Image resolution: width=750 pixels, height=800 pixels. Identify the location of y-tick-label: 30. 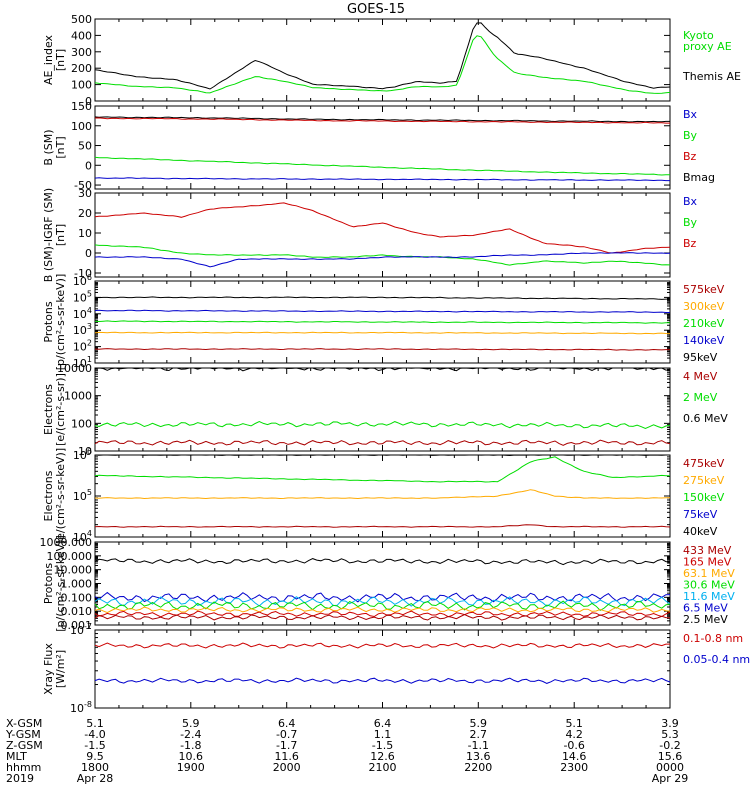
(85, 193).